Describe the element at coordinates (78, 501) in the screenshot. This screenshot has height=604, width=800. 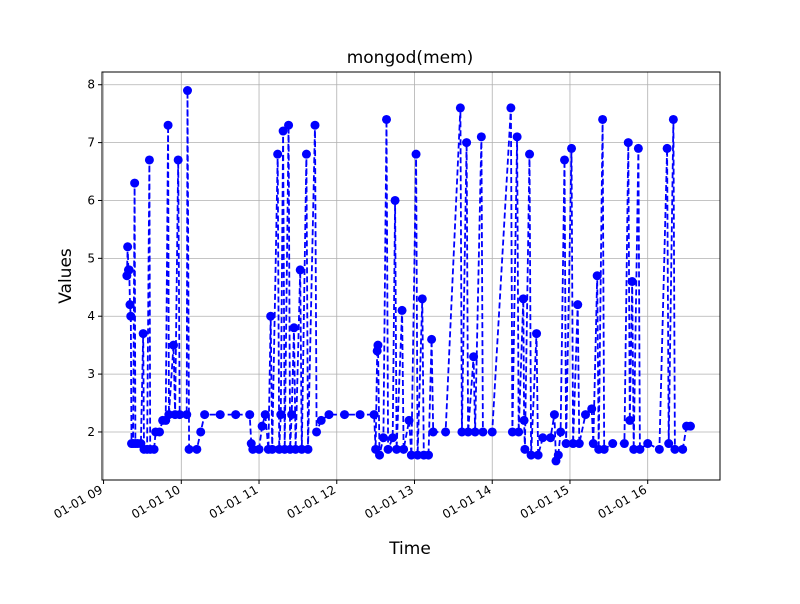
I see `x-tick-label: 01-01 09` at that location.